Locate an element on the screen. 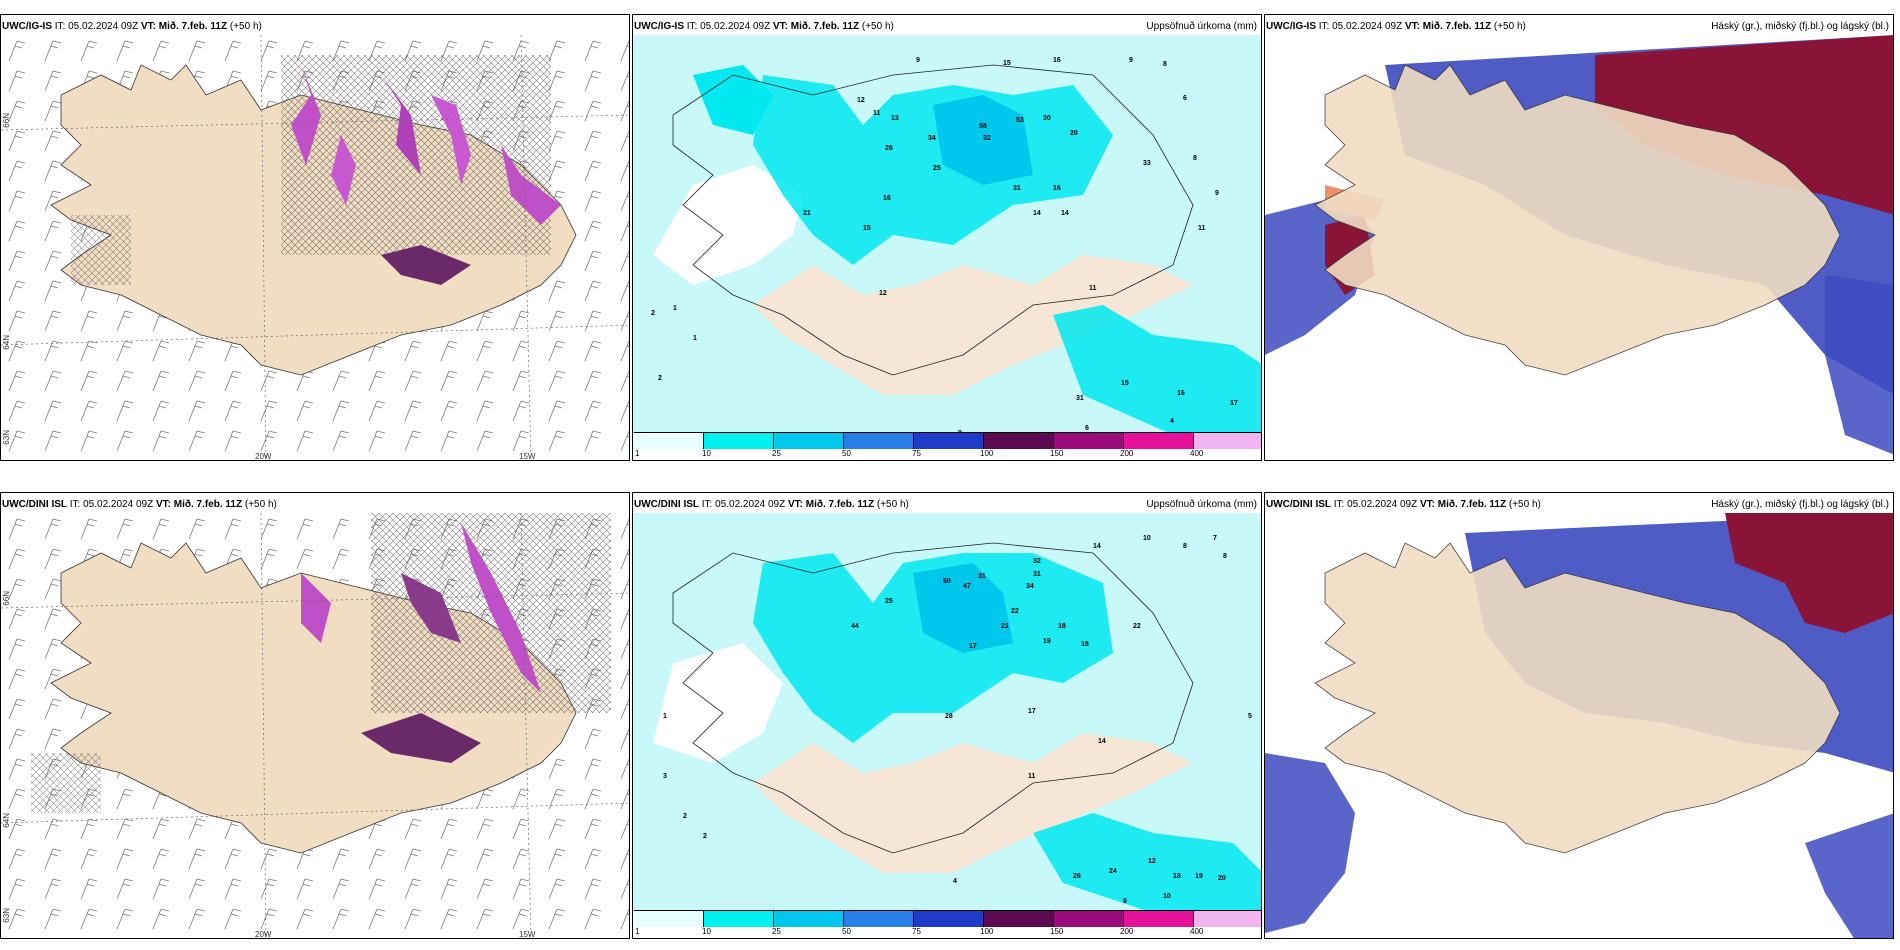 The image size is (1900, 950). precip-label: 3 is located at coordinates (665, 776).